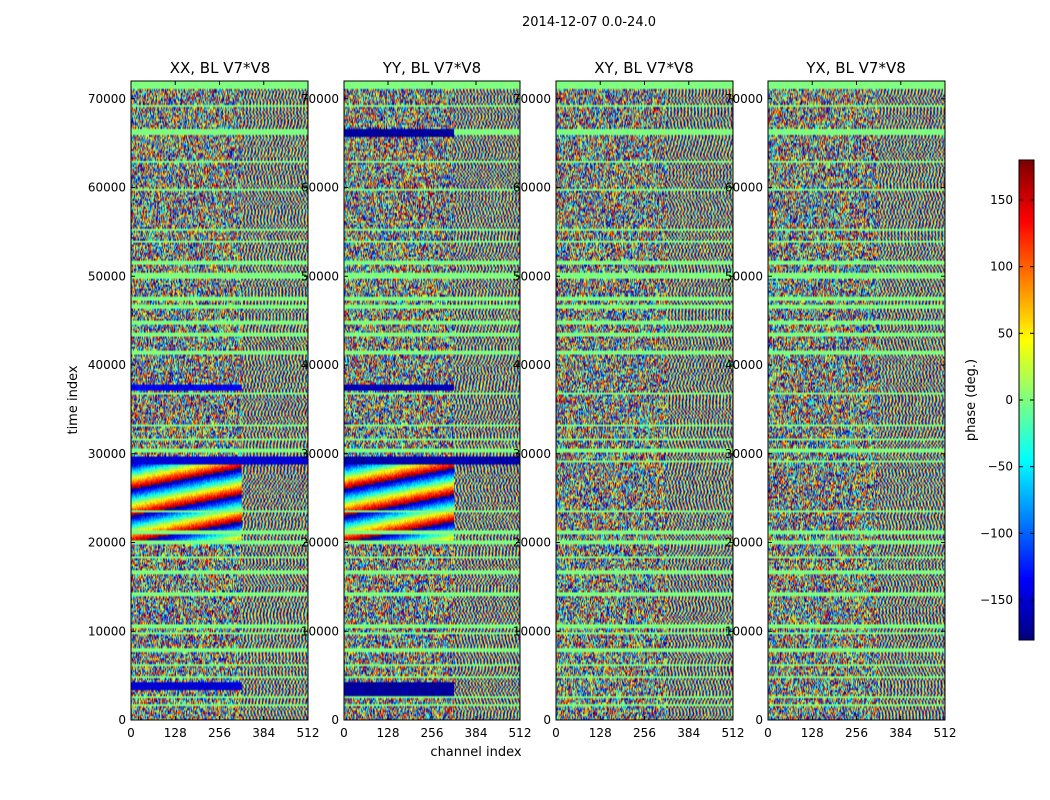 The height and width of the screenshot is (800, 1050). What do you see at coordinates (644, 400) in the screenshot?
I see `phase-heatmap-xy` at bounding box center [644, 400].